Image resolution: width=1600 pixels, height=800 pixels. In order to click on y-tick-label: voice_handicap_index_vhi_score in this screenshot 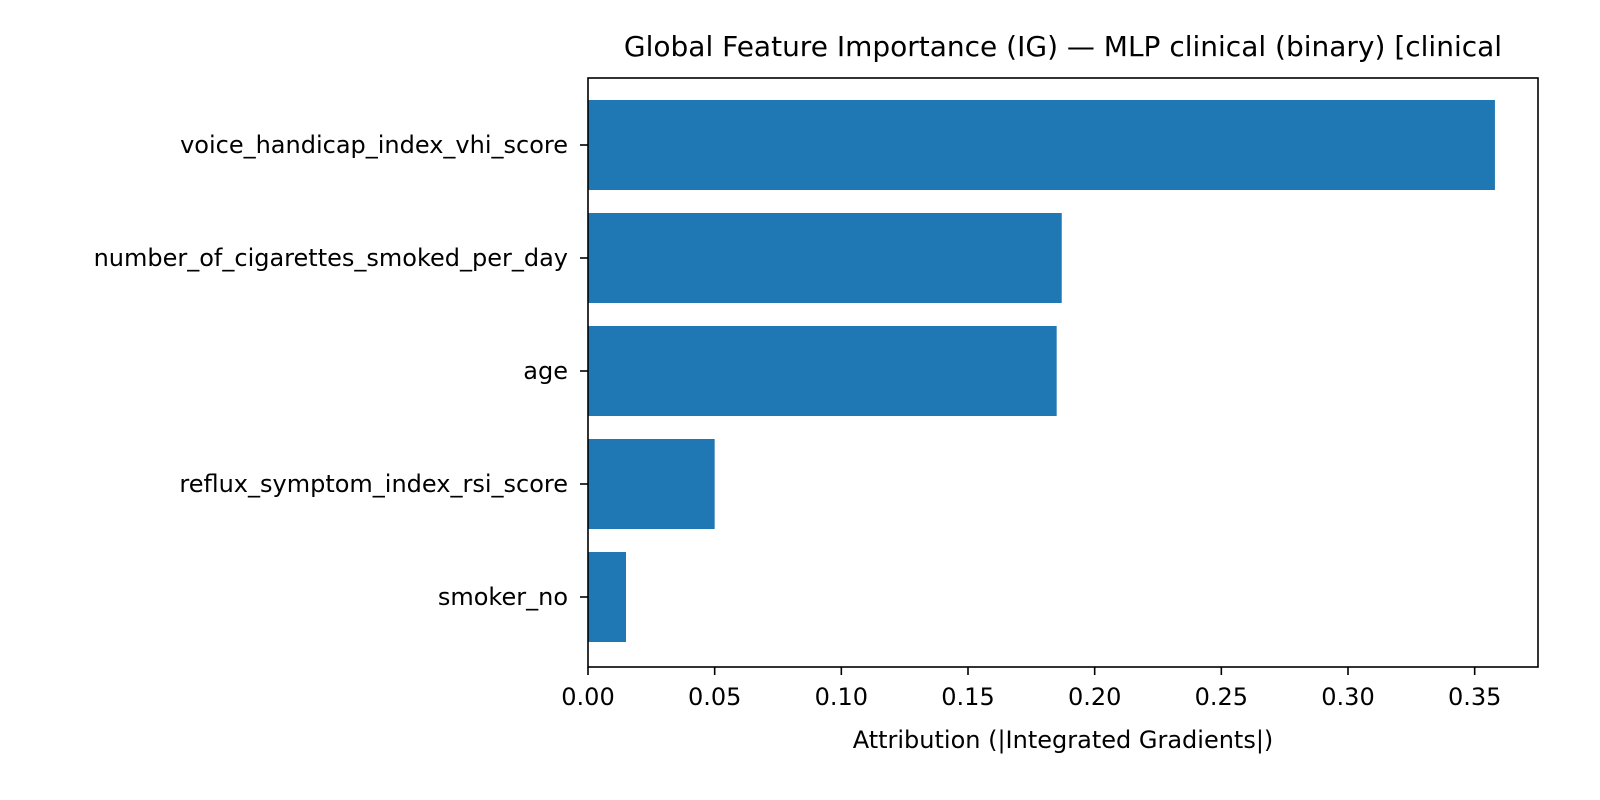, I will do `click(374, 145)`.